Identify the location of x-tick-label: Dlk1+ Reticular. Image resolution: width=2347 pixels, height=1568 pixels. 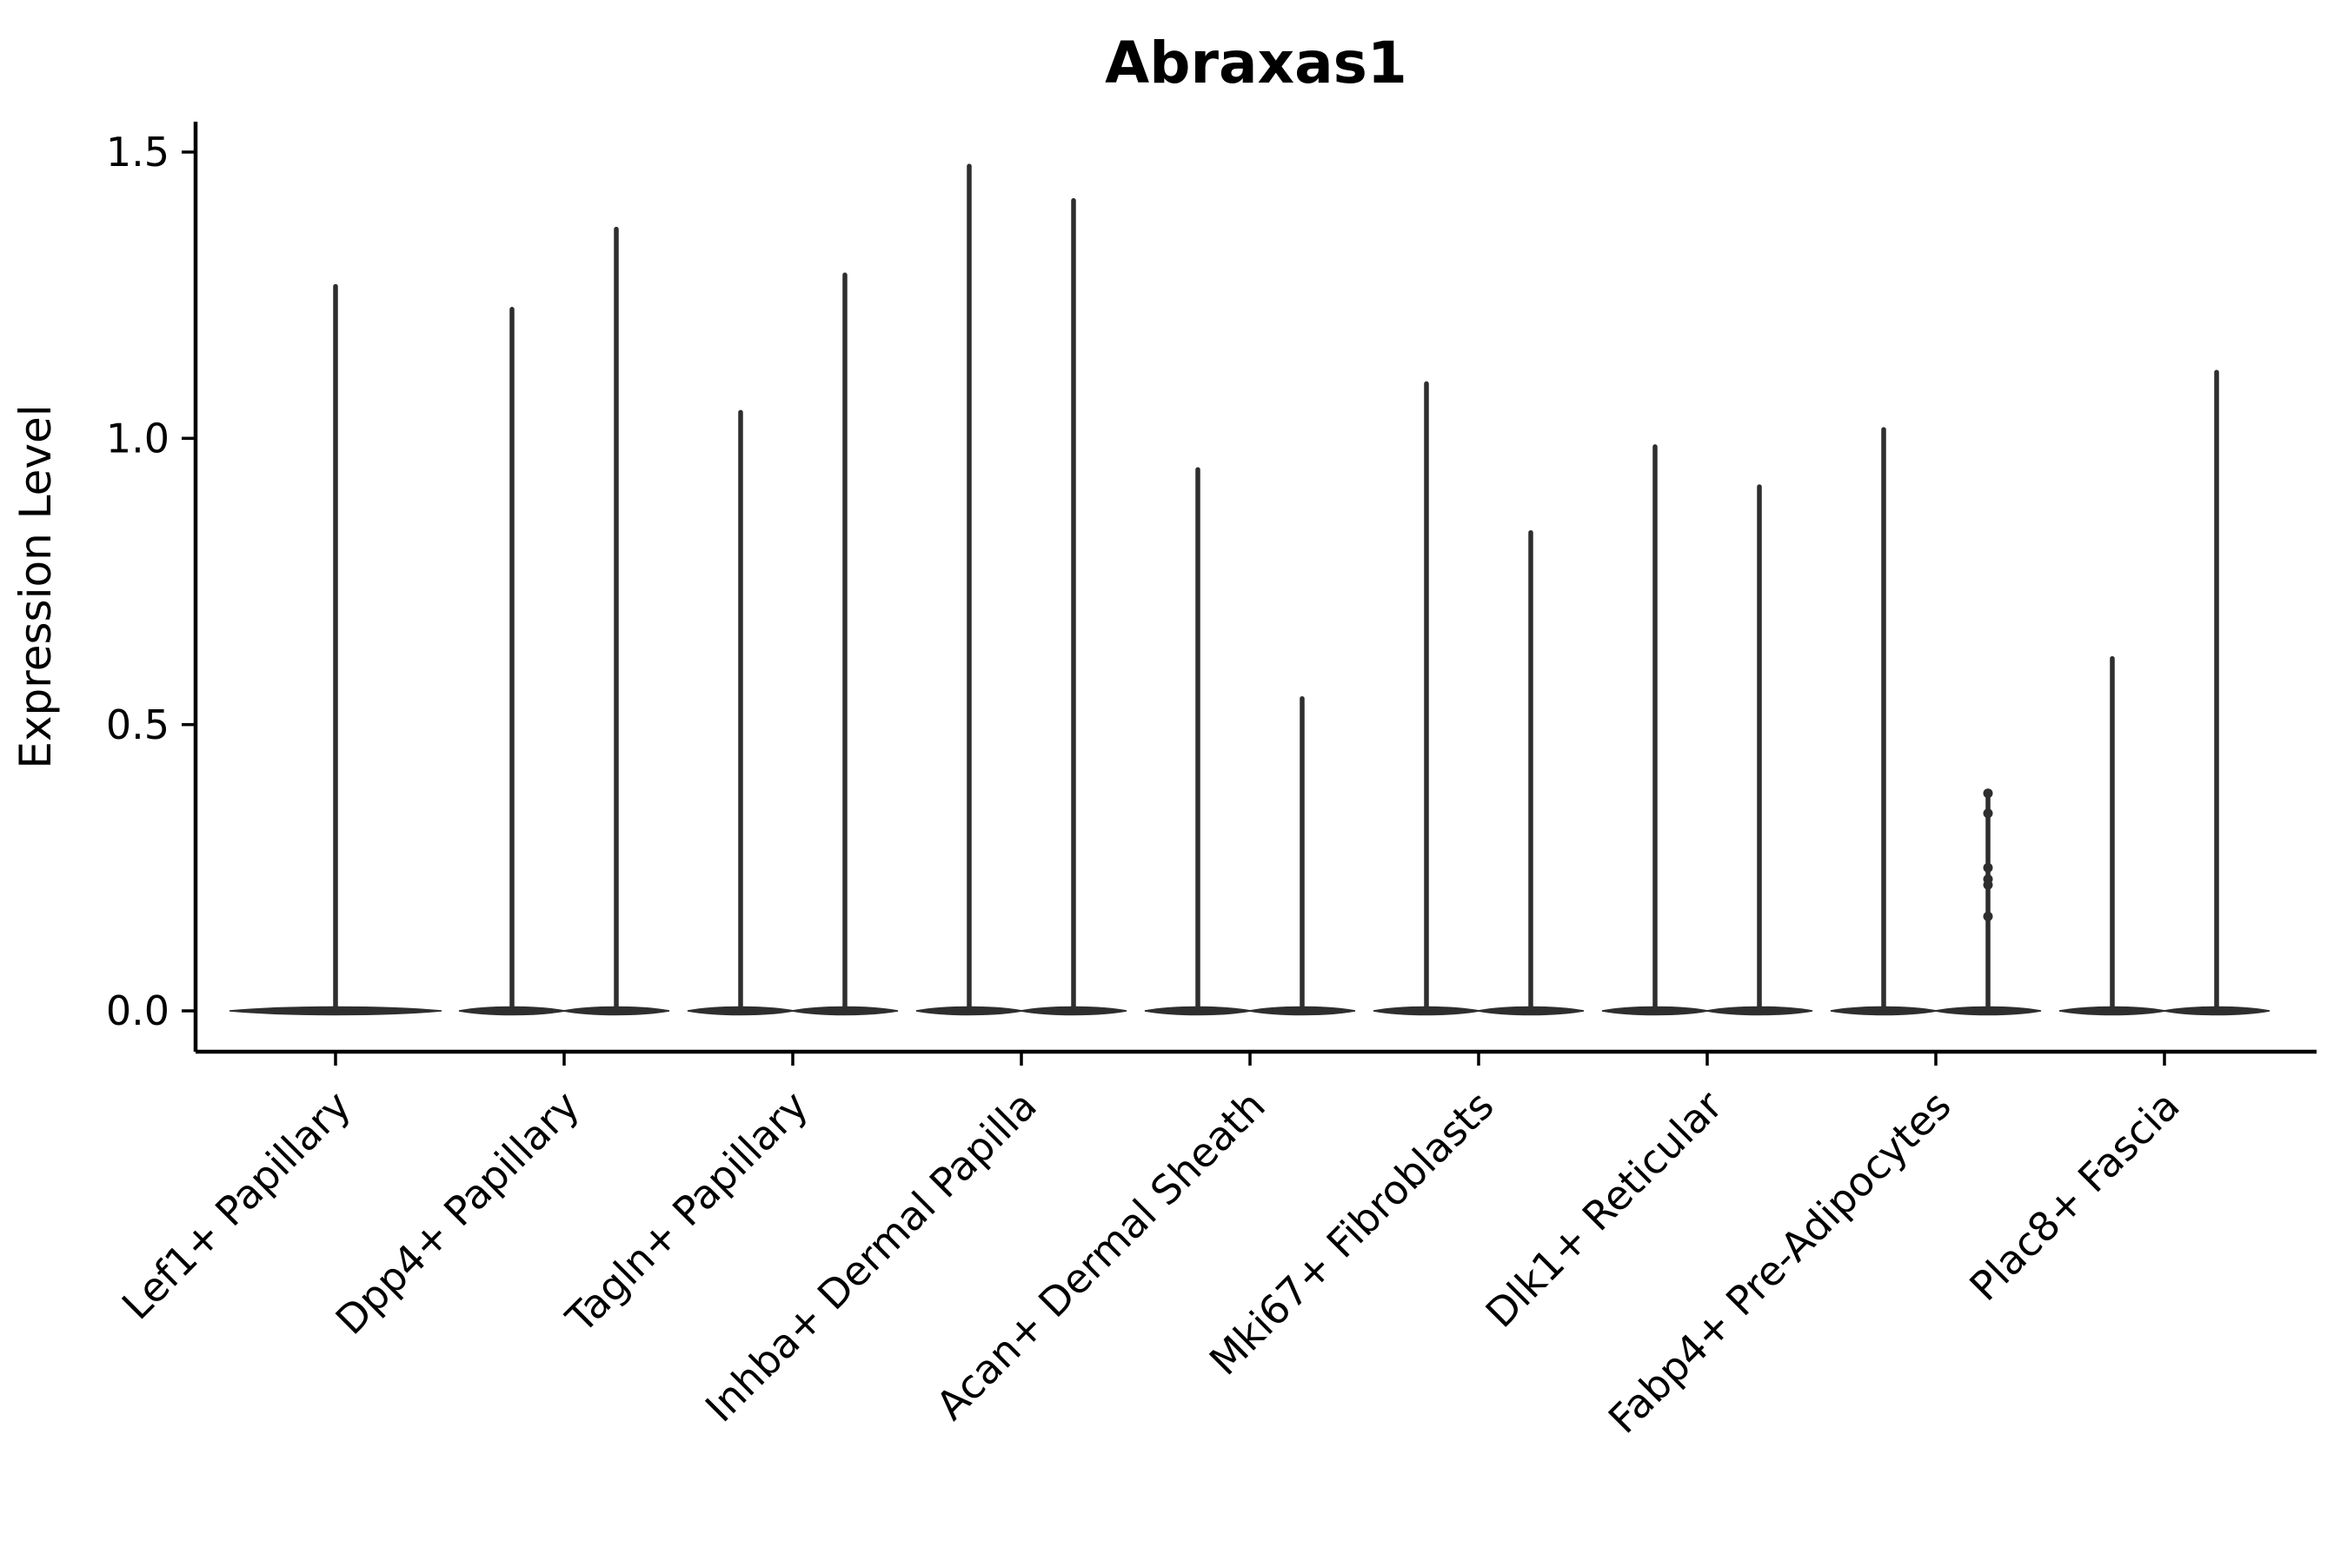
(1605, 1209).